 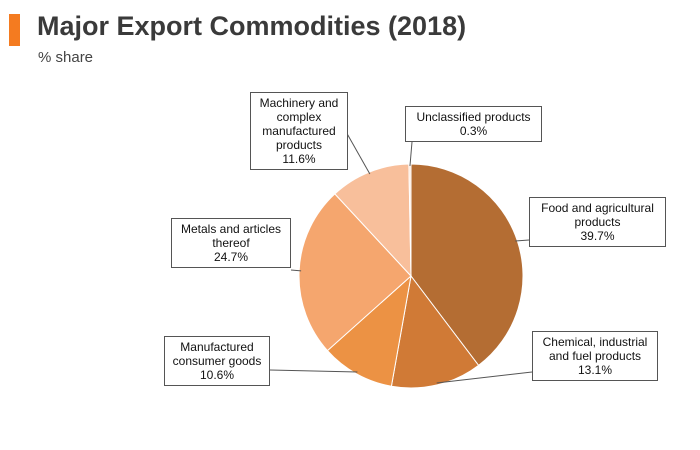 What do you see at coordinates (217, 354) in the screenshot?
I see `slice-label-text: Manufactured consumer goods` at bounding box center [217, 354].